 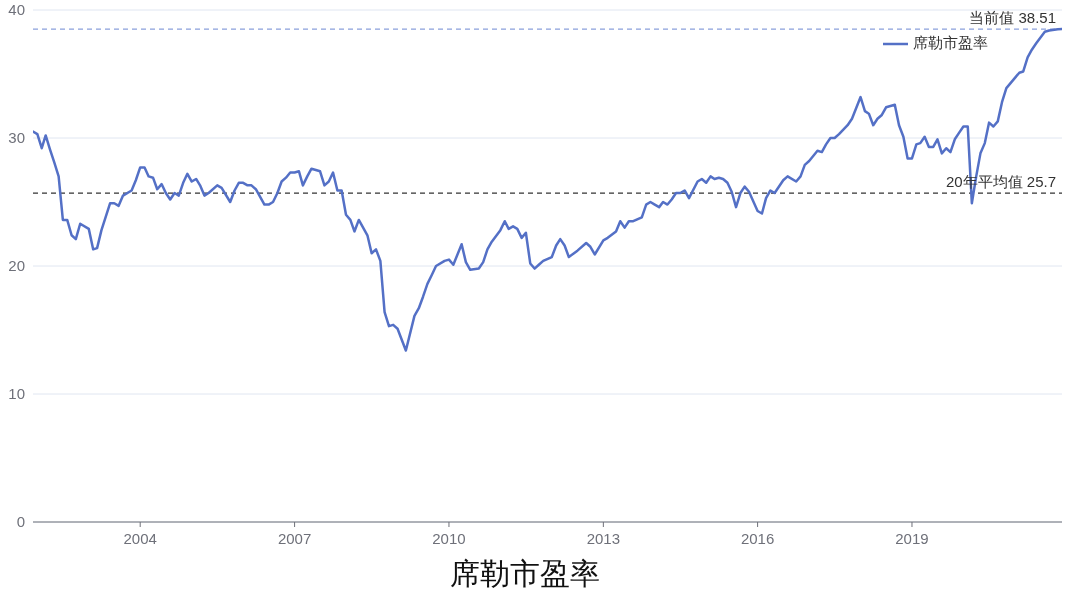 I want to click on legend-label: 席勒市盈率, so click(x=950, y=43).